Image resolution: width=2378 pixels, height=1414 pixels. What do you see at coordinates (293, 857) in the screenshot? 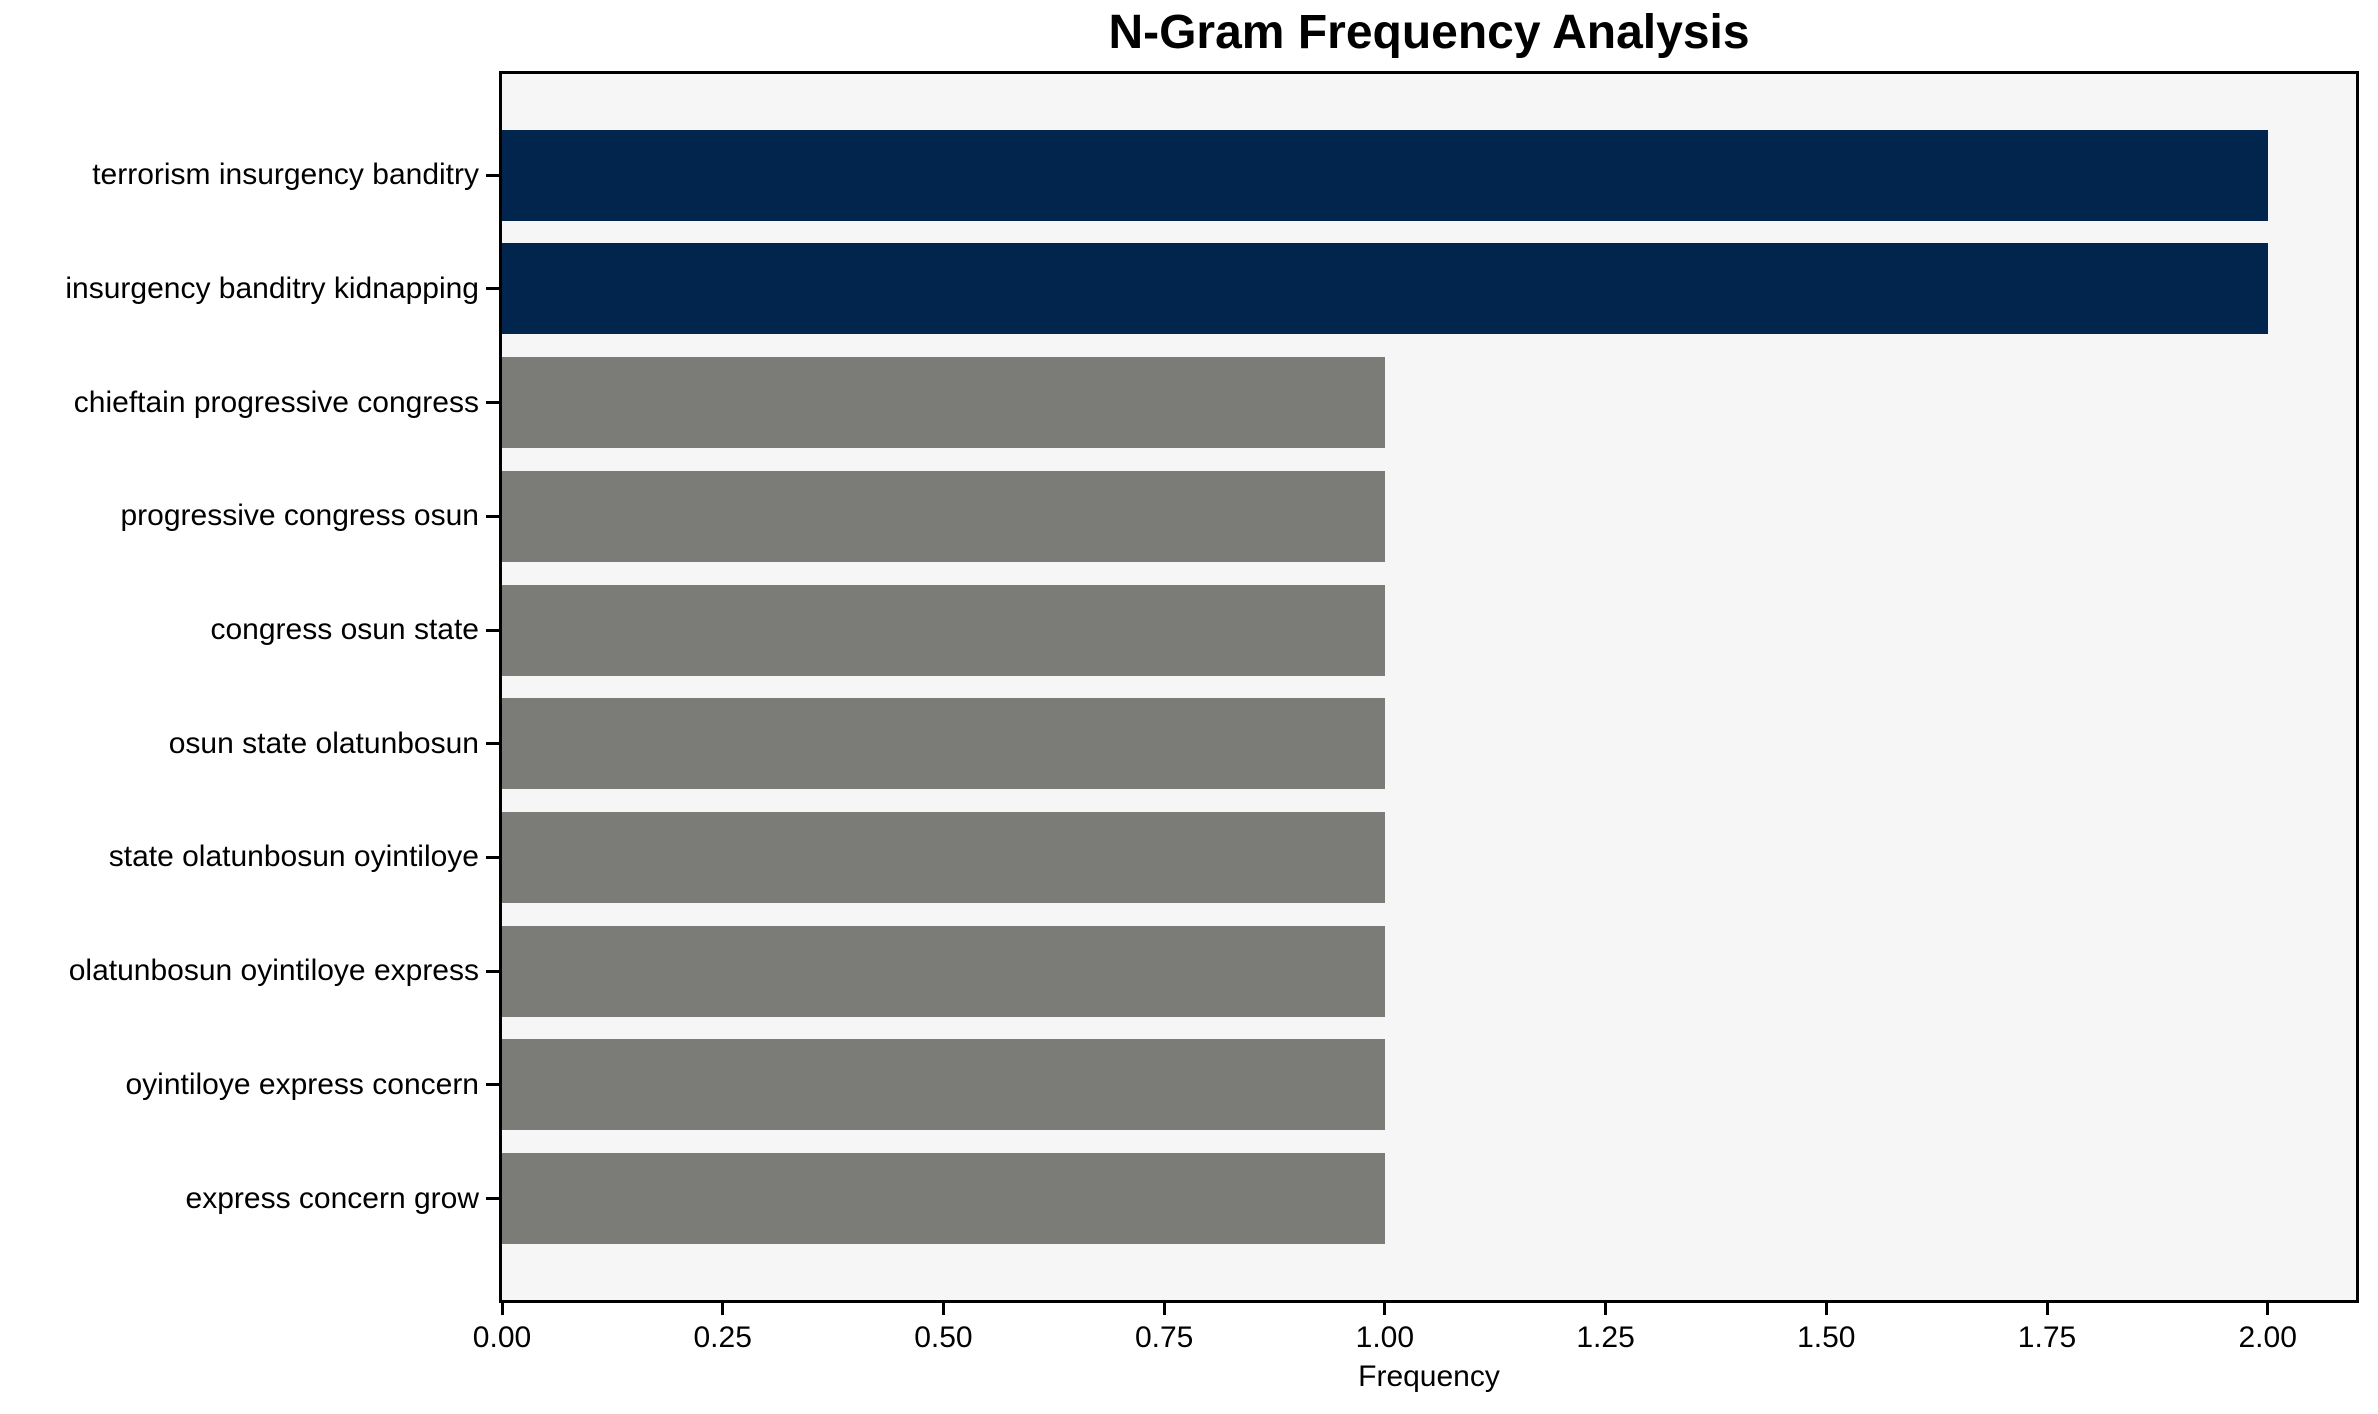
I see `y-tick-label: state olatunbosun oyintiloye` at bounding box center [293, 857].